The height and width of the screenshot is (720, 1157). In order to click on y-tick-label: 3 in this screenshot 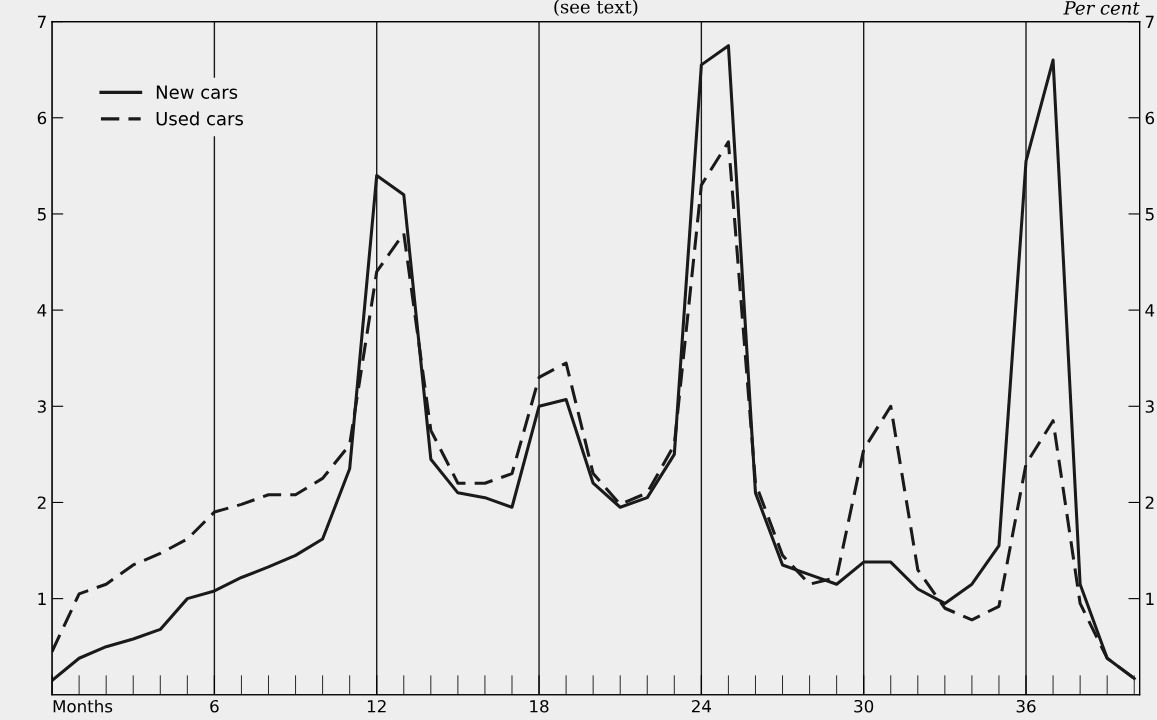, I will do `click(41, 406)`.